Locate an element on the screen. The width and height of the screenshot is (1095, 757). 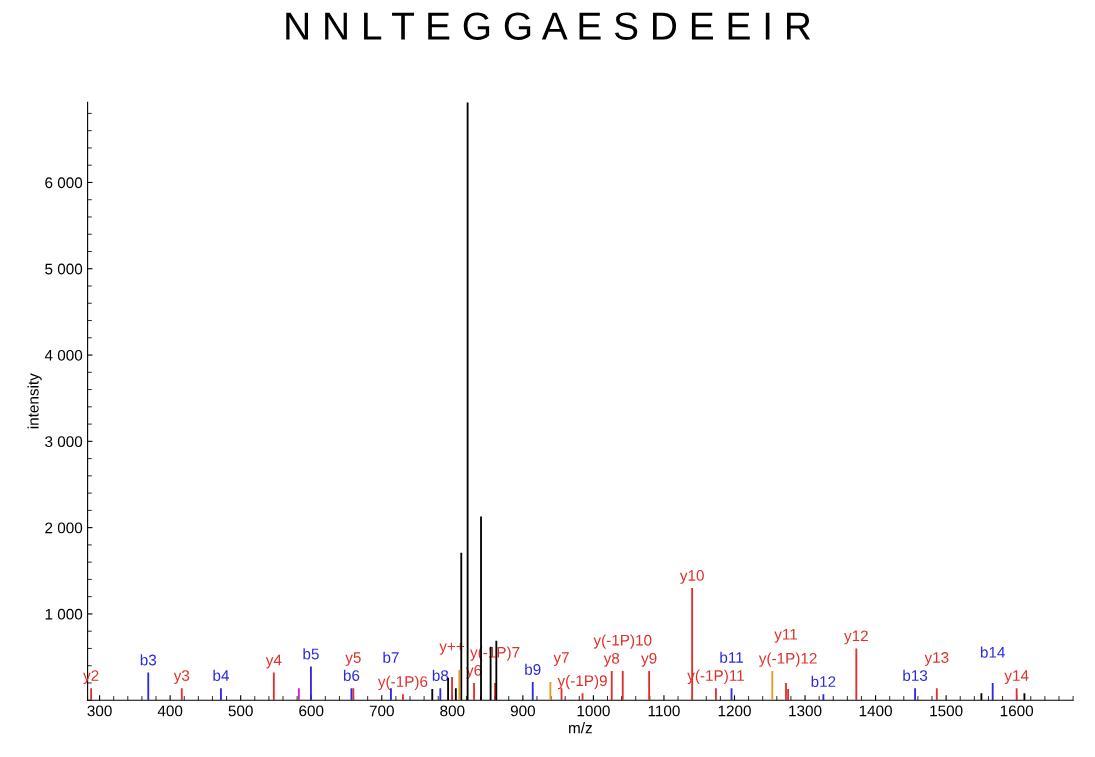
data-label: y11 is located at coordinates (785, 636).